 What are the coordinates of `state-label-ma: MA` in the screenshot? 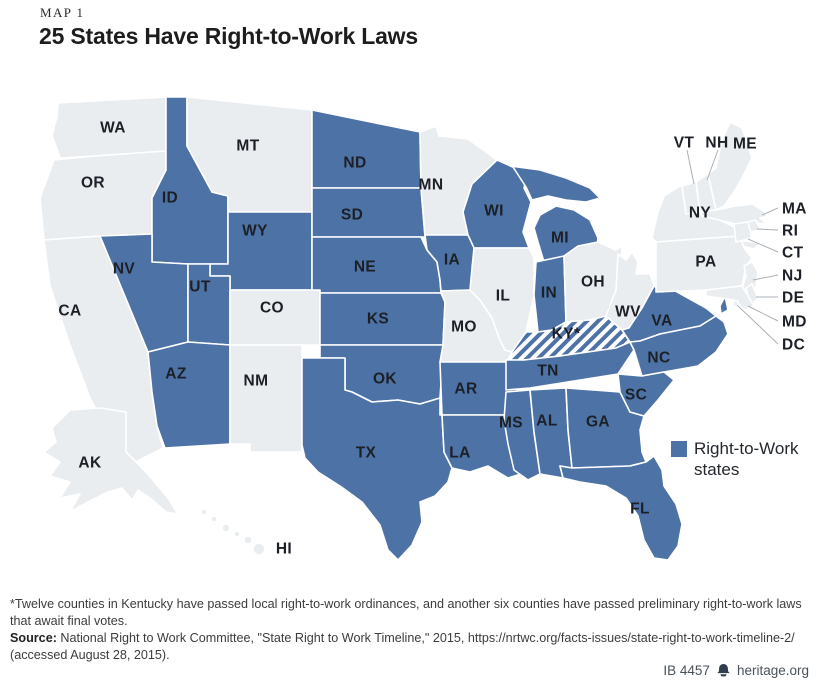 It's located at (794, 208).